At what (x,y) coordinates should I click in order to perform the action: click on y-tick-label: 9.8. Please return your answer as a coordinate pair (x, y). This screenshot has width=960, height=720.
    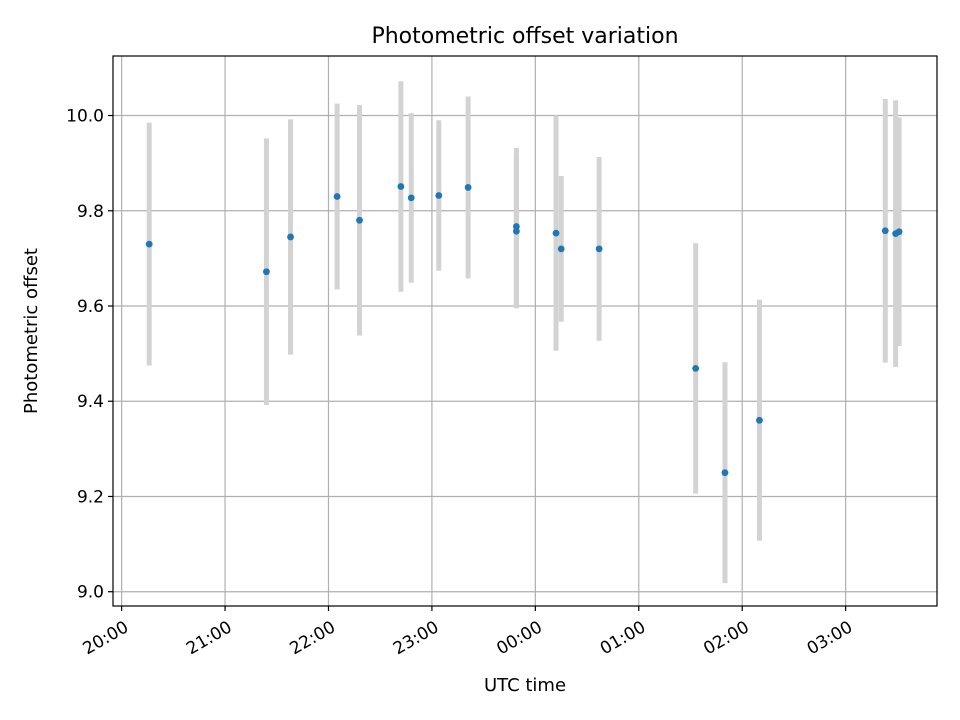
    Looking at the image, I should click on (90, 212).